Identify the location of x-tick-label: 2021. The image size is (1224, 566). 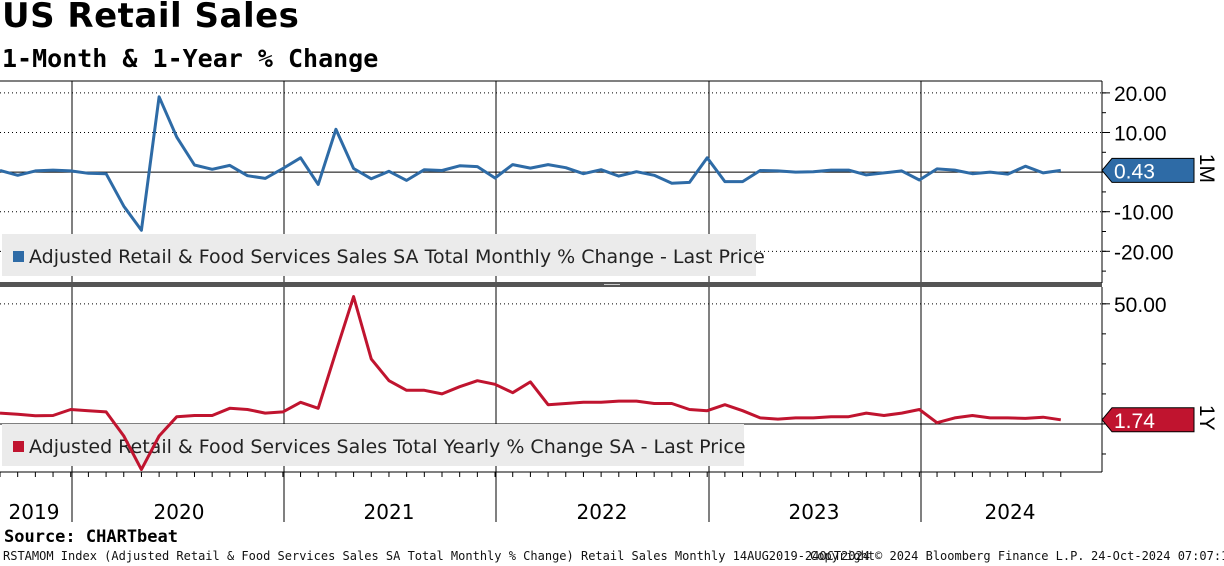
(389, 512).